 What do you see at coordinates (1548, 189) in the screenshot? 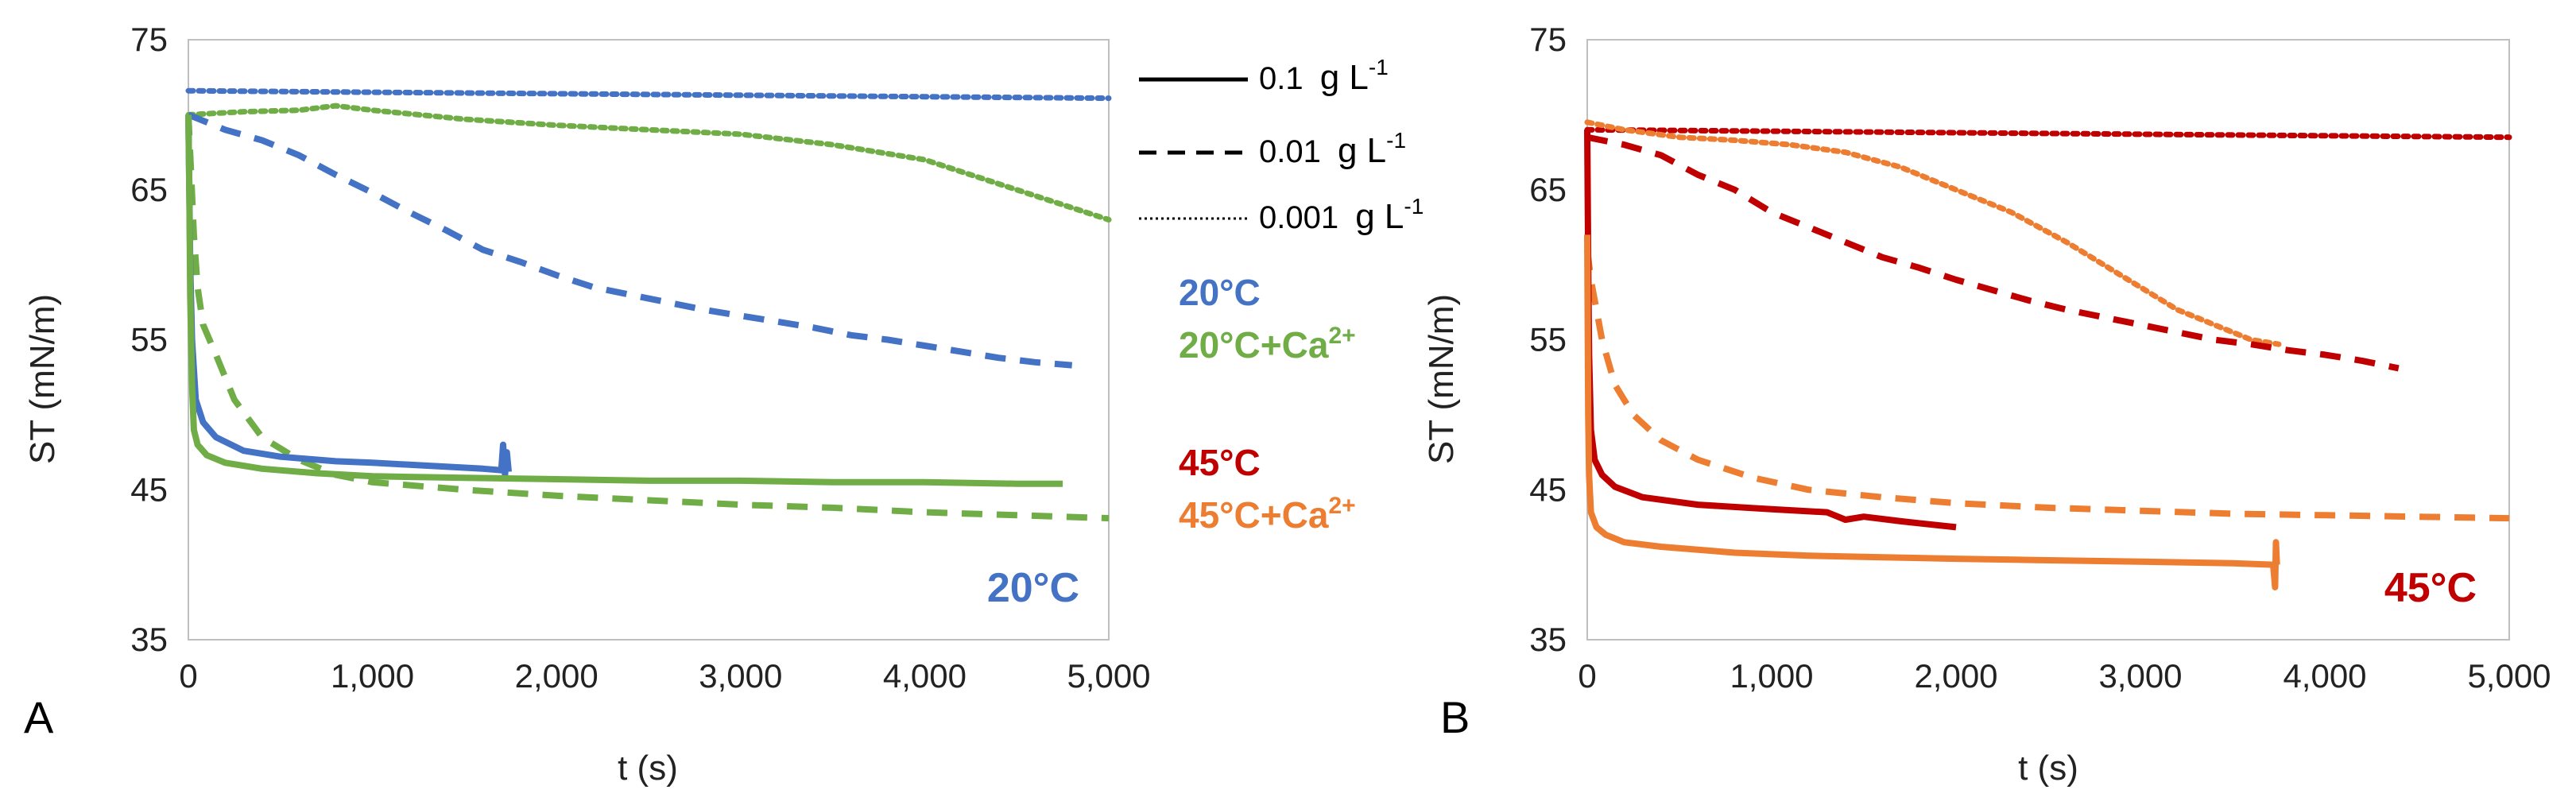
I see `y-tick-label-b: 65` at bounding box center [1548, 189].